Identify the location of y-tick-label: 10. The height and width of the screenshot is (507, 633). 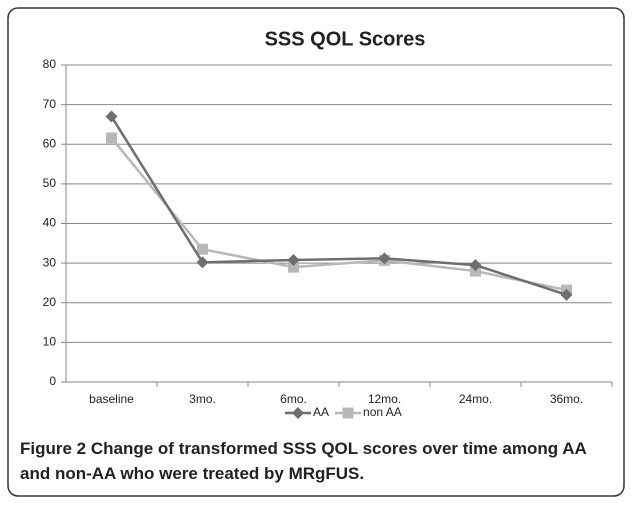
(50, 342).